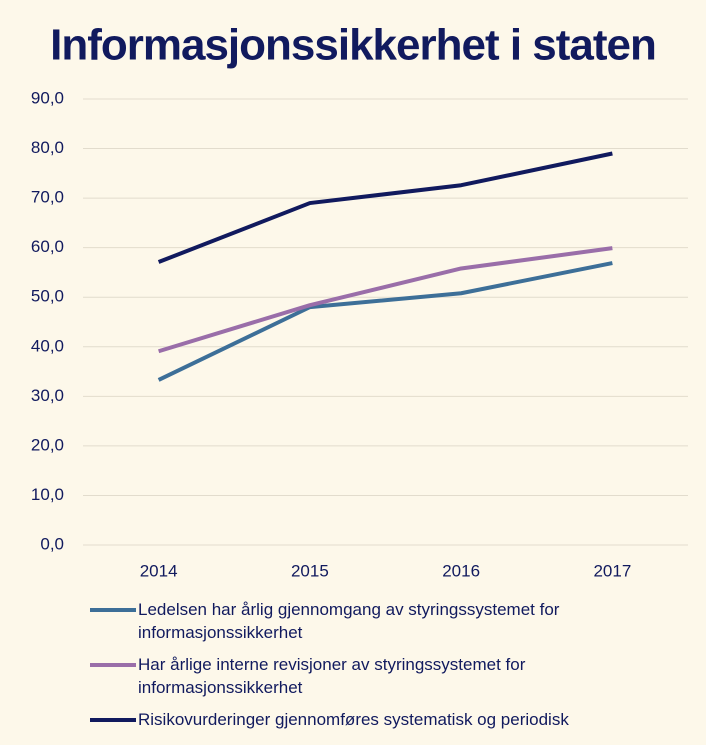 The height and width of the screenshot is (745, 706). Describe the element at coordinates (47, 97) in the screenshot. I see `y-tick-label: 90,0` at that location.